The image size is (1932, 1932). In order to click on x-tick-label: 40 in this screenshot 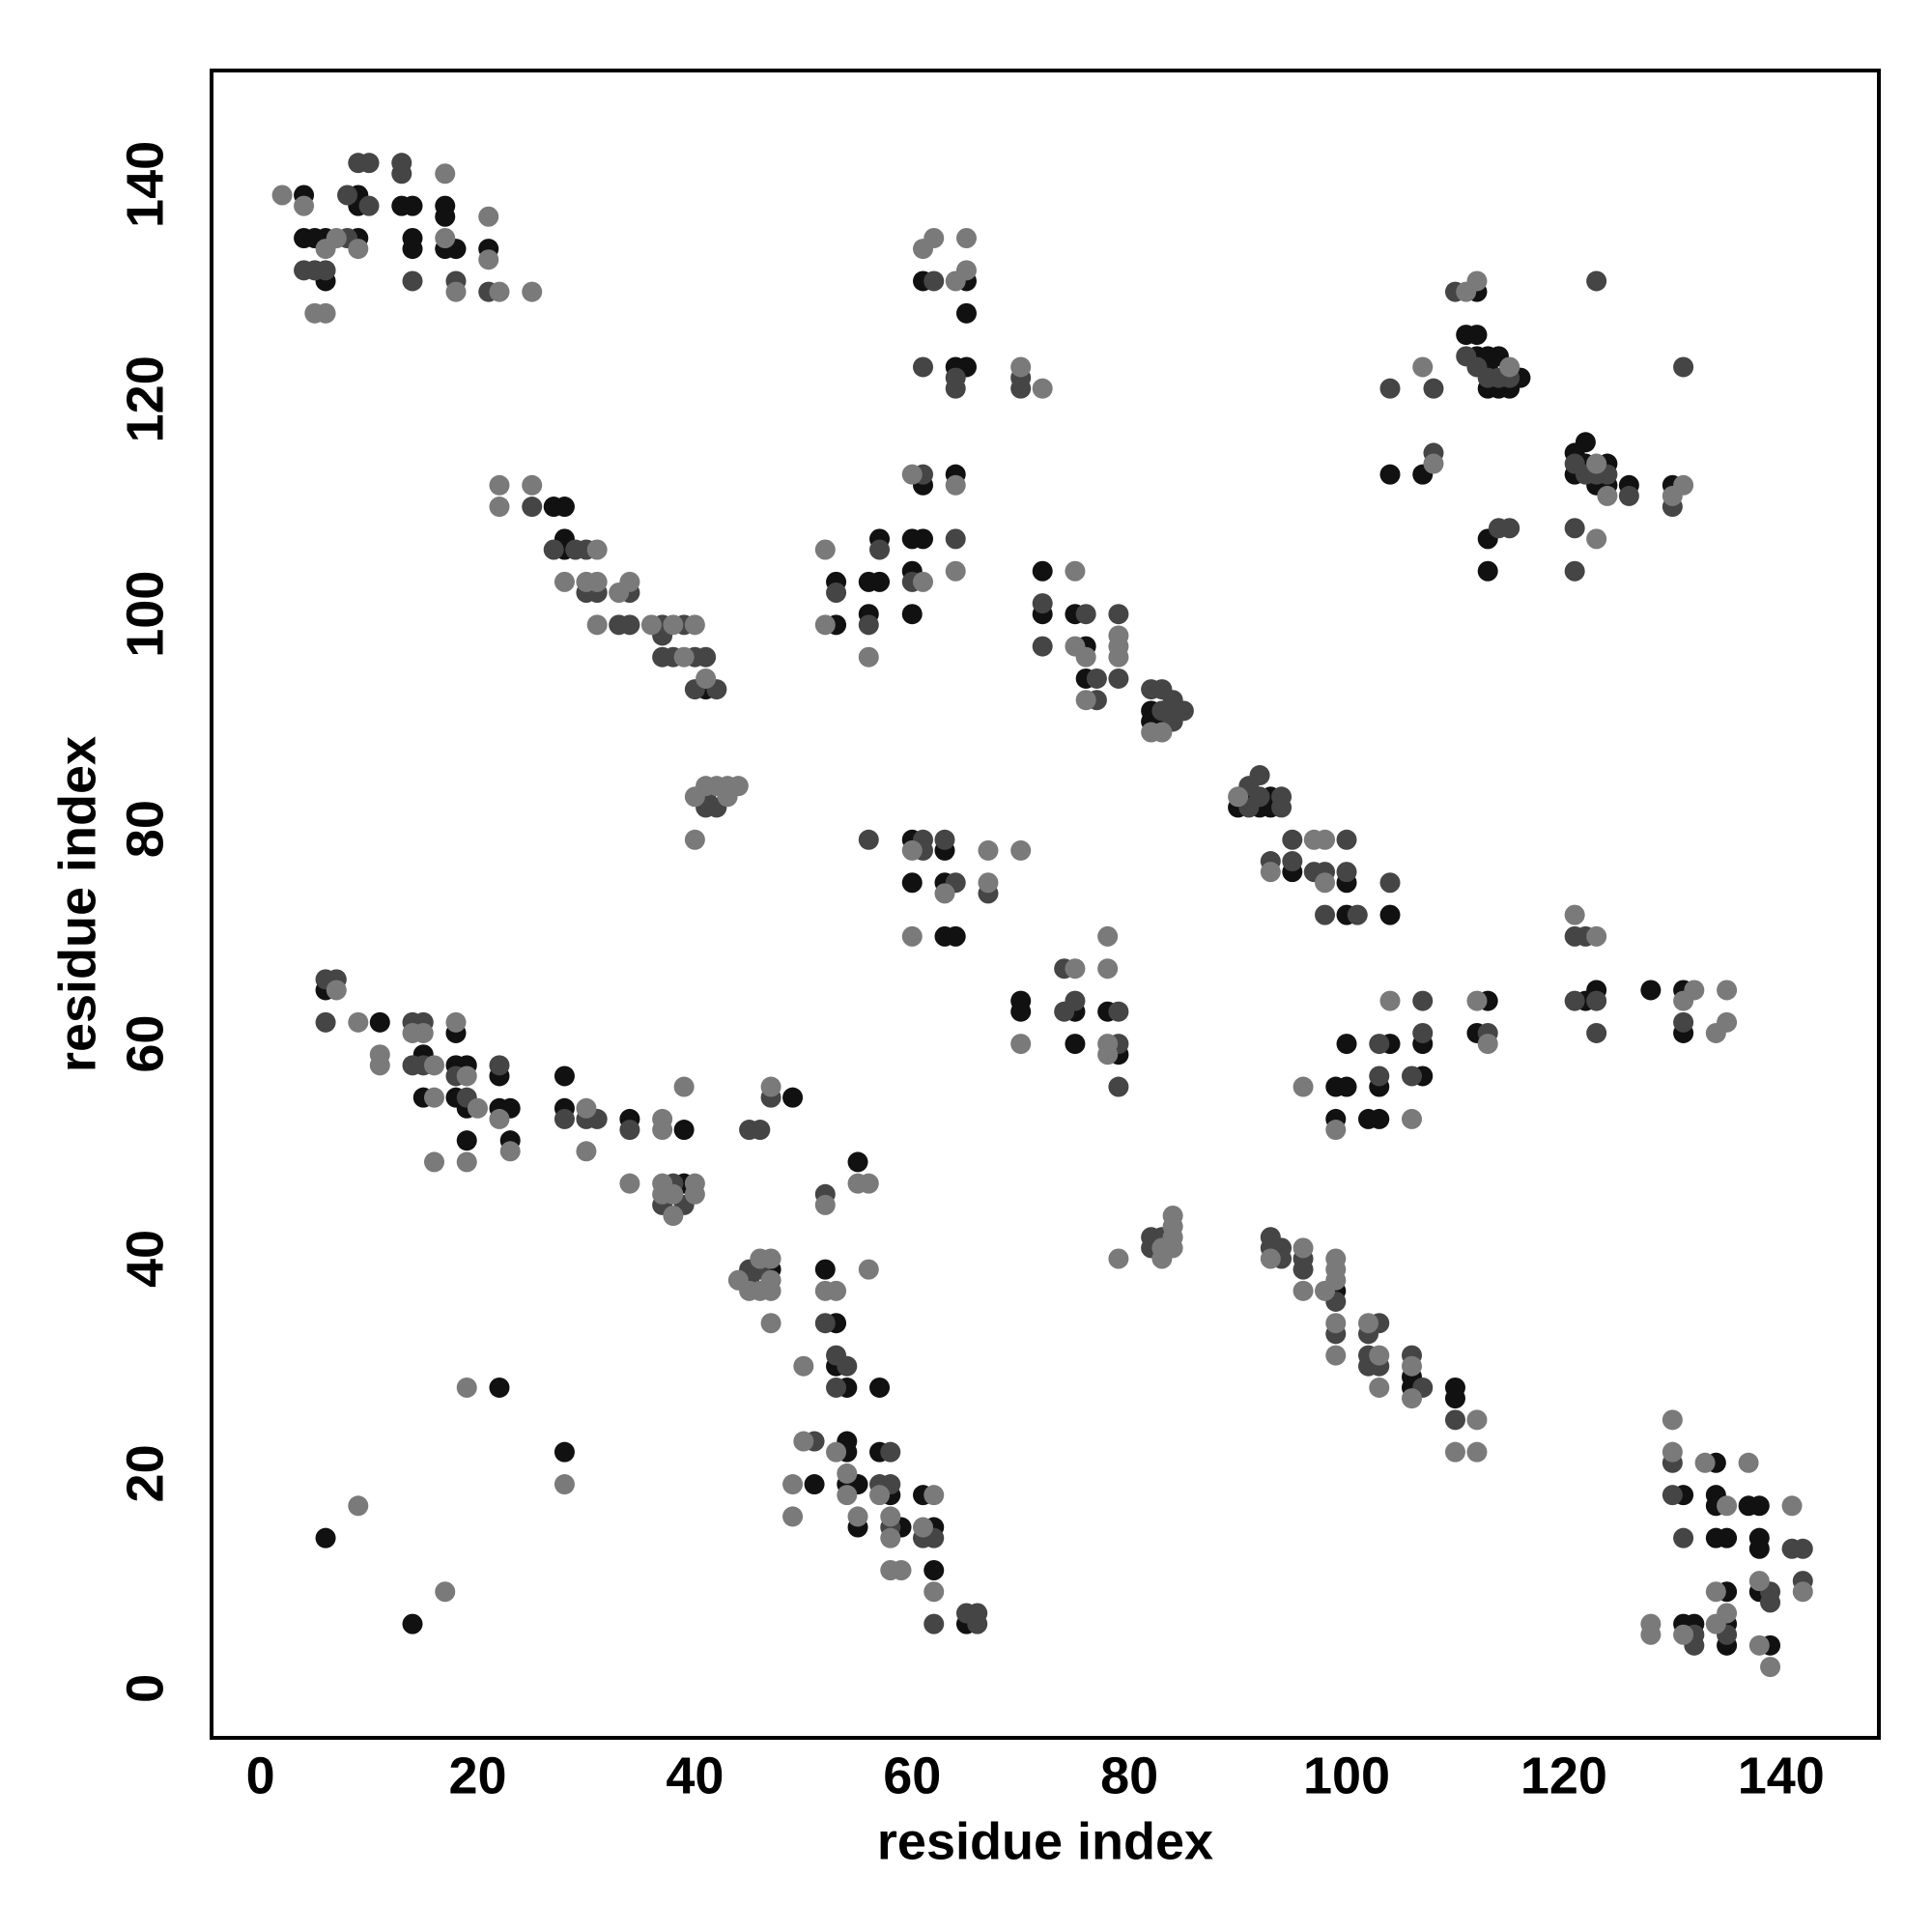, I will do `click(695, 1775)`.